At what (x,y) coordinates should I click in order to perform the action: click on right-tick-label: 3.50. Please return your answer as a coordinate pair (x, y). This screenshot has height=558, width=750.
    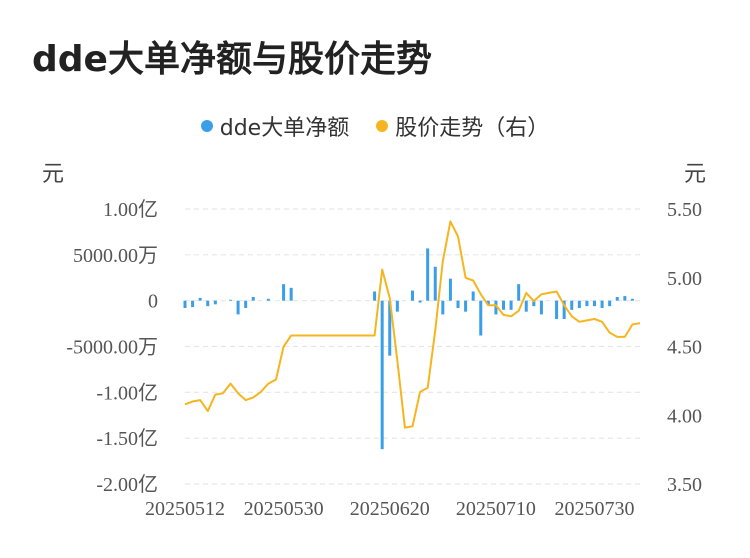
    Looking at the image, I should click on (684, 485).